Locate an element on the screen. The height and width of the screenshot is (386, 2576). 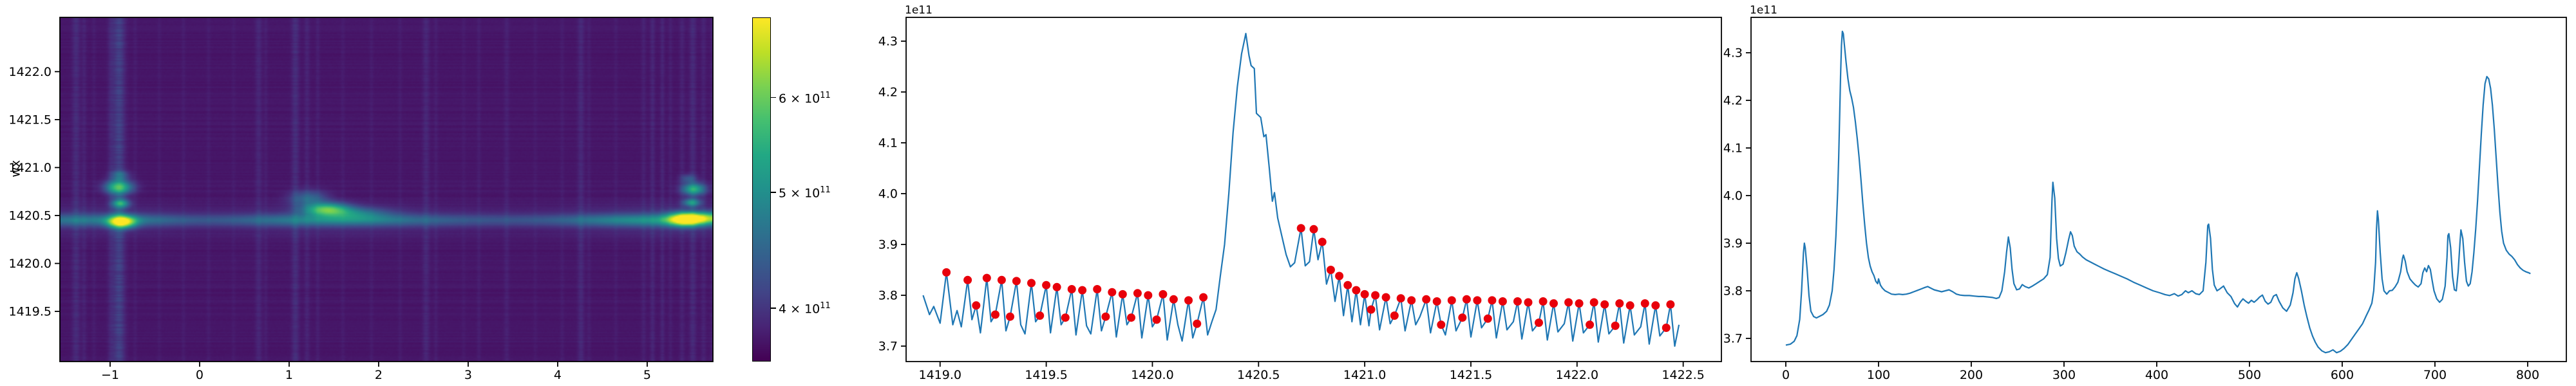
y-tick-label: 3.9 is located at coordinates (888, 244).